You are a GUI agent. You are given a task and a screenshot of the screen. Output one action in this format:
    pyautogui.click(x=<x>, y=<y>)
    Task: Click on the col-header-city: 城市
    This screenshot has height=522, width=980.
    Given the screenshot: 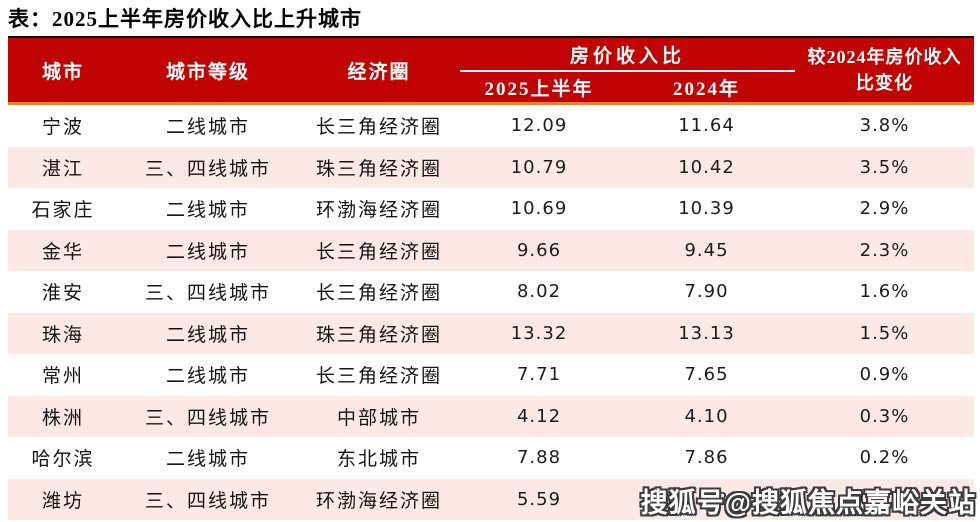 What is the action you would take?
    pyautogui.click(x=62, y=72)
    